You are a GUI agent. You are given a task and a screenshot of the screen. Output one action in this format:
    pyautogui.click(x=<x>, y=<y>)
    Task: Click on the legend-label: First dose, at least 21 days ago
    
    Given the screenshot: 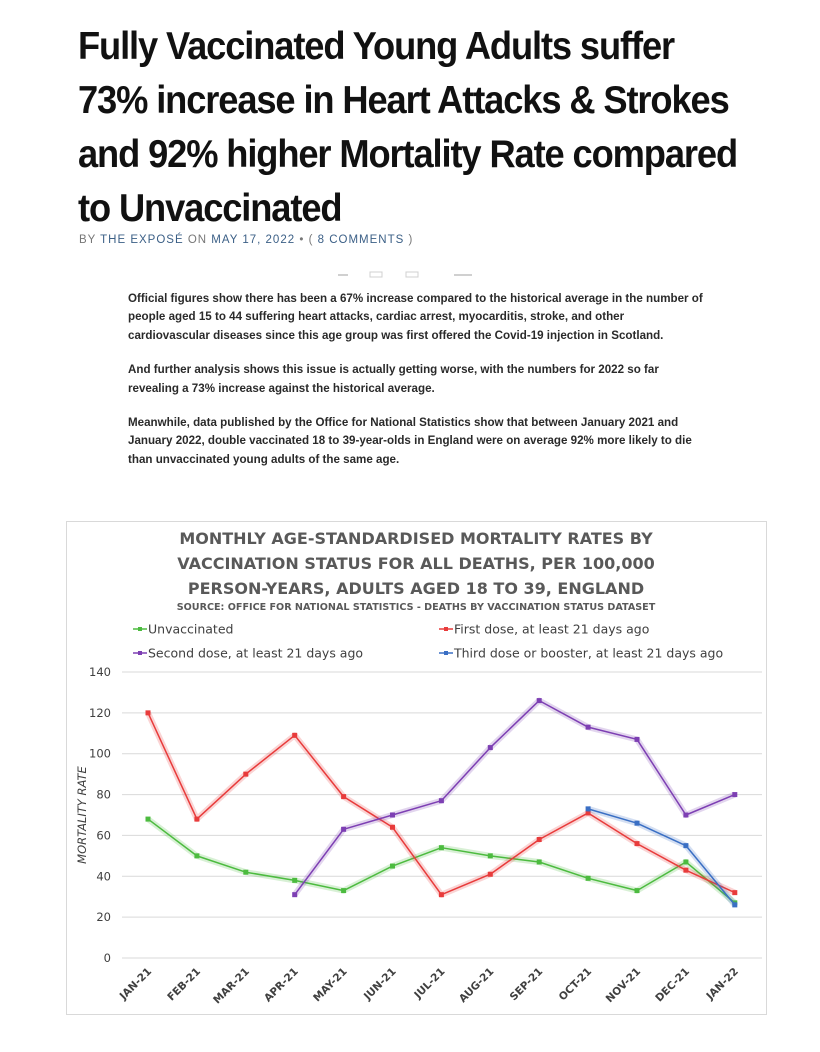 What is the action you would take?
    pyautogui.click(x=551, y=629)
    